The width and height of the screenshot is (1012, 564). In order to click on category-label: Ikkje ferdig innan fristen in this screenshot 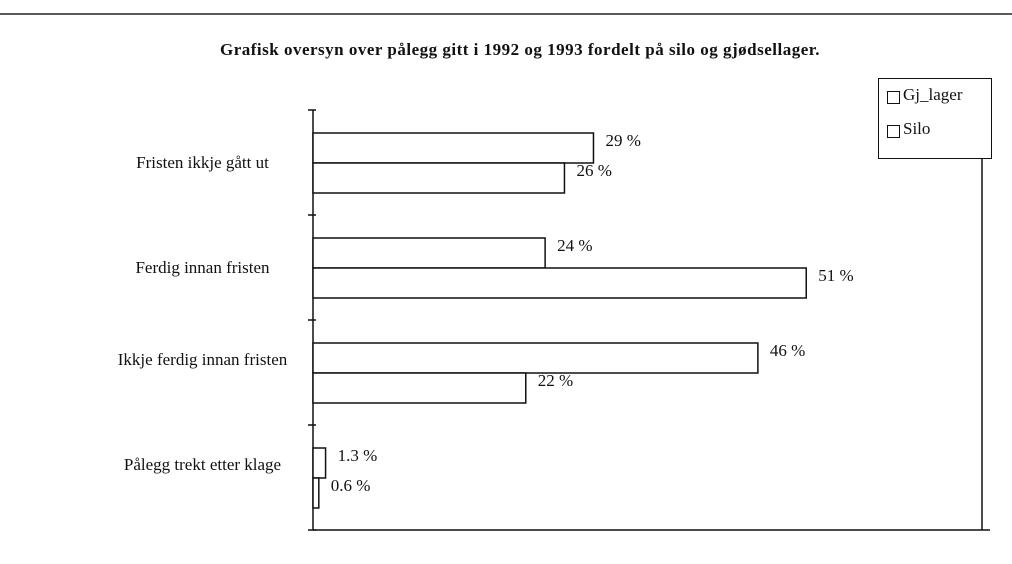, I will do `click(202, 359)`.